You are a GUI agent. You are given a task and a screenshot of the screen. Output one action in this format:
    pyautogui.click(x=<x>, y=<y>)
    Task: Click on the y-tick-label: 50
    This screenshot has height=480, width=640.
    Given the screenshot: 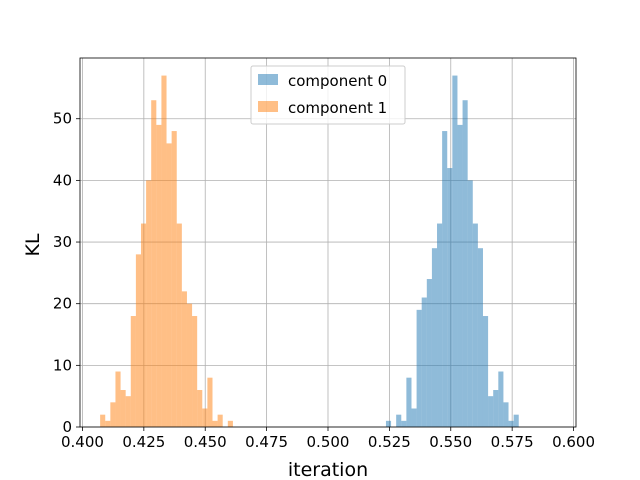 What is the action you would take?
    pyautogui.click(x=62, y=119)
    